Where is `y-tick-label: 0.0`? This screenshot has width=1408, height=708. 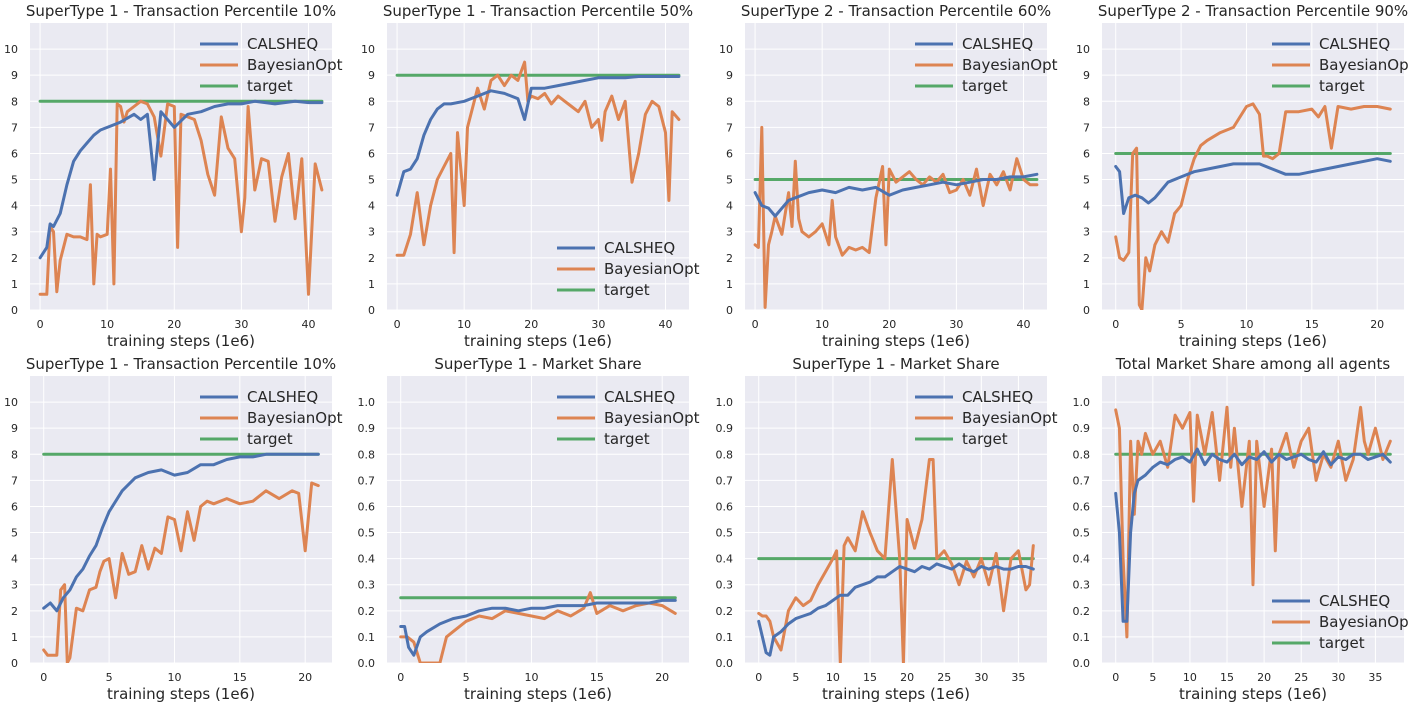 y-tick-label: 0.0 is located at coordinates (725, 663).